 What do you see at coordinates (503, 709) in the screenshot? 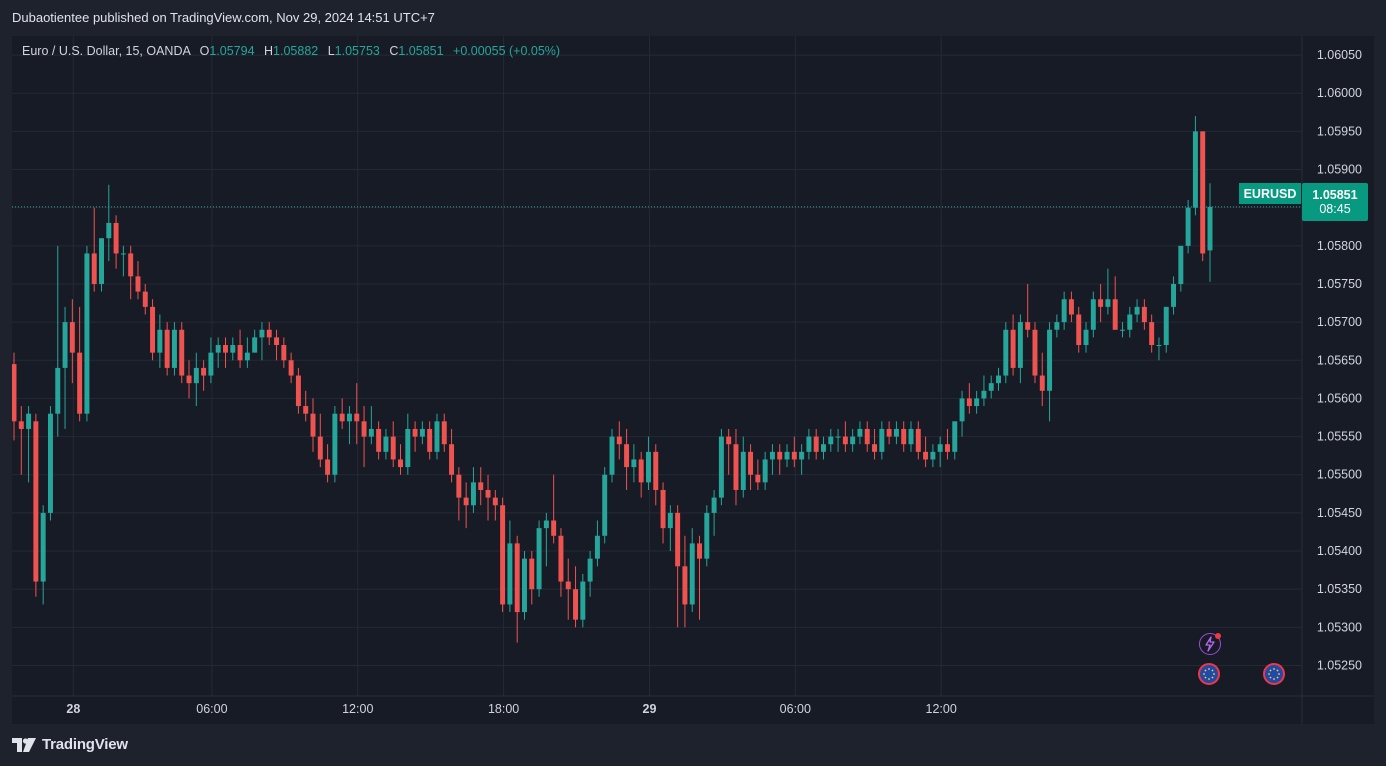
I see `x-tick-label: 18:00` at bounding box center [503, 709].